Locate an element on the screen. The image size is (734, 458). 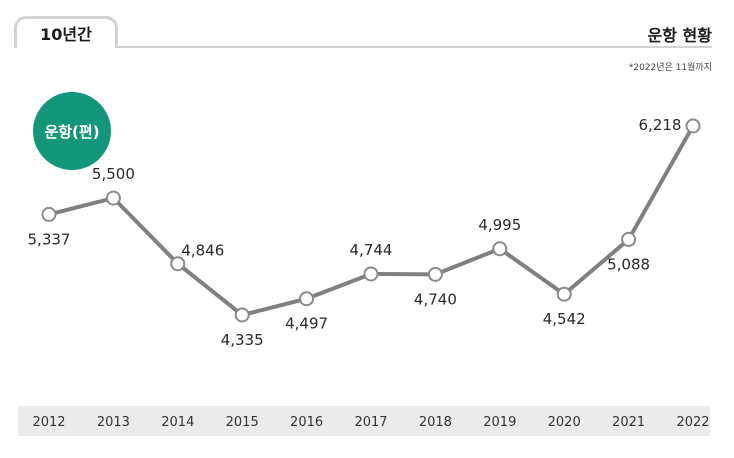
x-tick-label: 2021 is located at coordinates (628, 422).